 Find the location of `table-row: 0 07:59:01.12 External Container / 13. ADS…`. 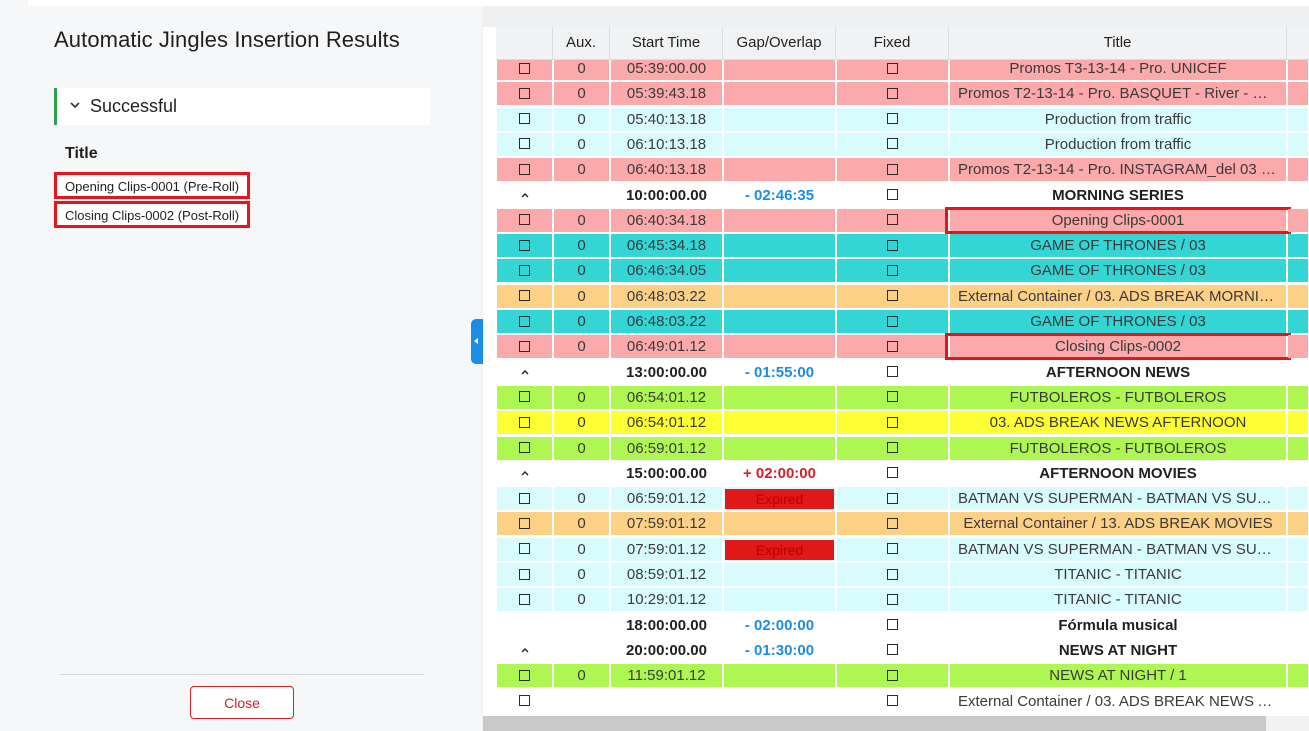

table-row: 0 07:59:01.12 External Container / 13. ADS… is located at coordinates (902, 524).